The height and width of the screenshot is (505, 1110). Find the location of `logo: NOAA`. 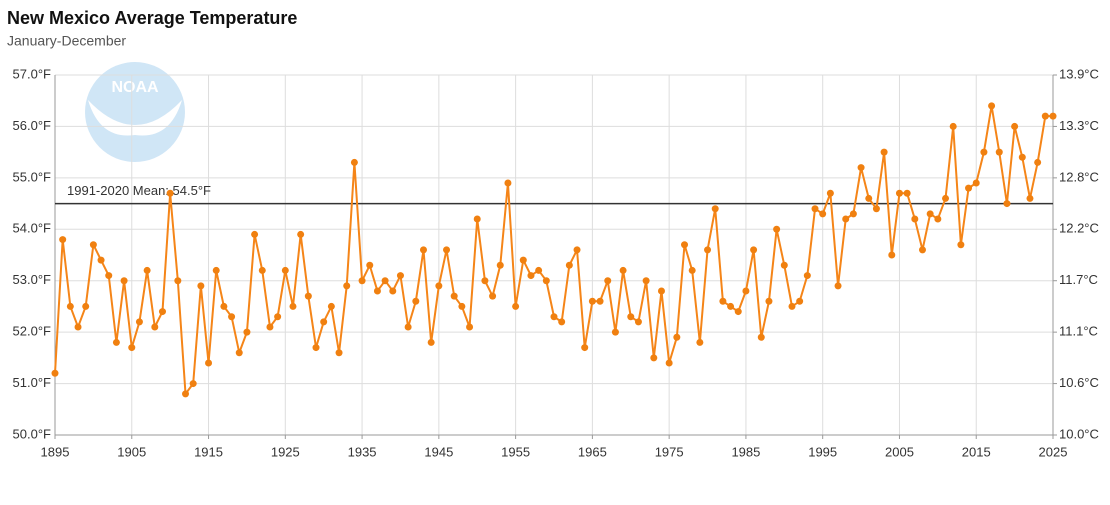

logo: NOAA is located at coordinates (135, 112).